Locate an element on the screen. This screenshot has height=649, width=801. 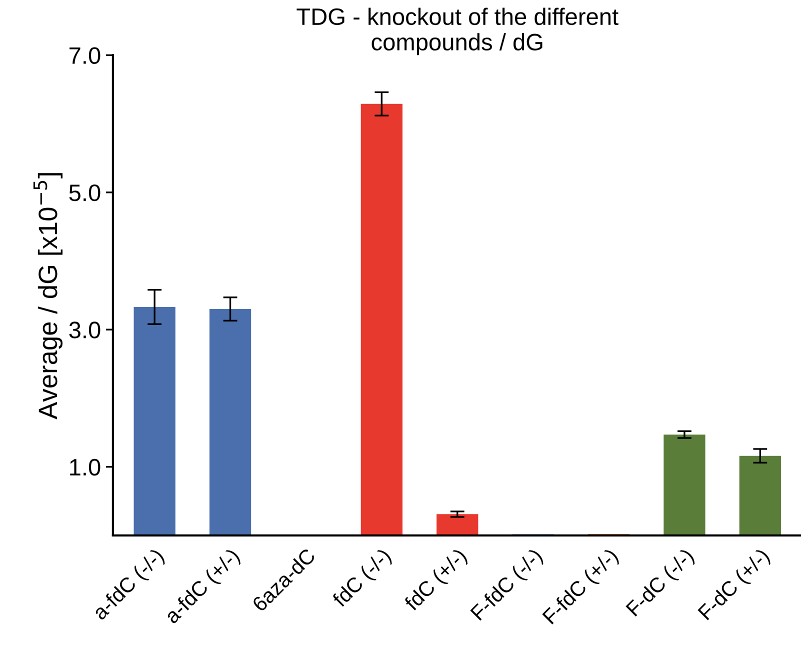
y-tick-label: 5.0 is located at coordinates (84, 193).